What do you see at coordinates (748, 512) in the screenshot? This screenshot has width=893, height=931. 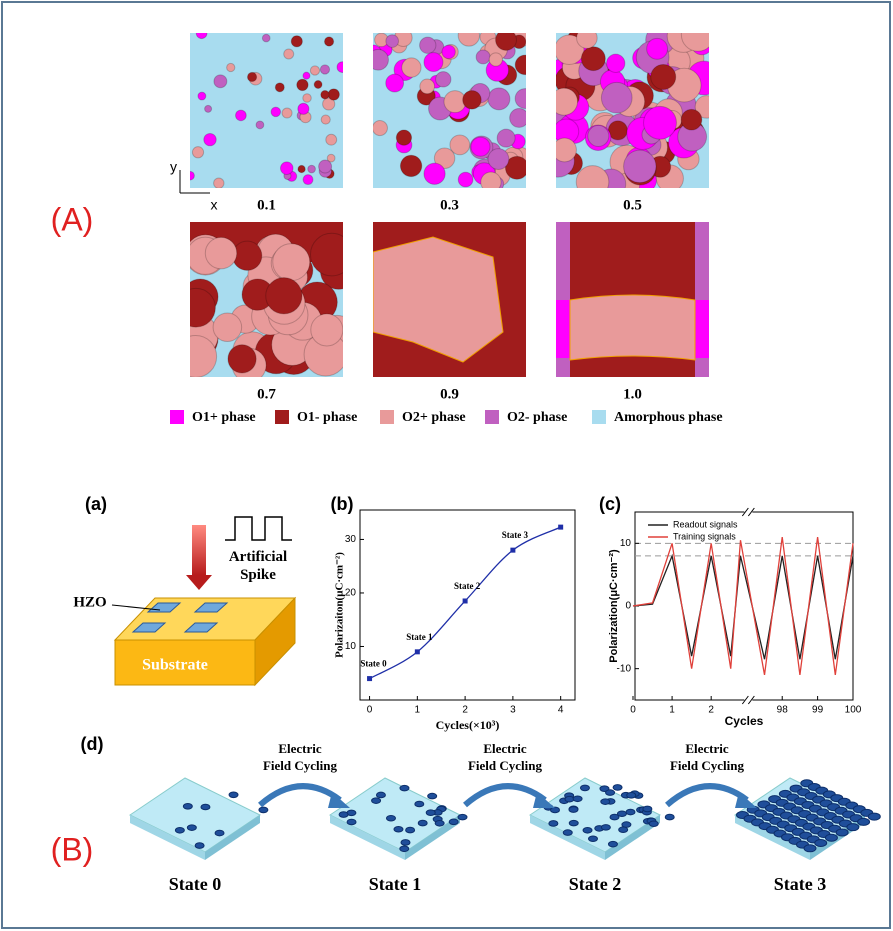 I see `break-gap` at bounding box center [748, 512].